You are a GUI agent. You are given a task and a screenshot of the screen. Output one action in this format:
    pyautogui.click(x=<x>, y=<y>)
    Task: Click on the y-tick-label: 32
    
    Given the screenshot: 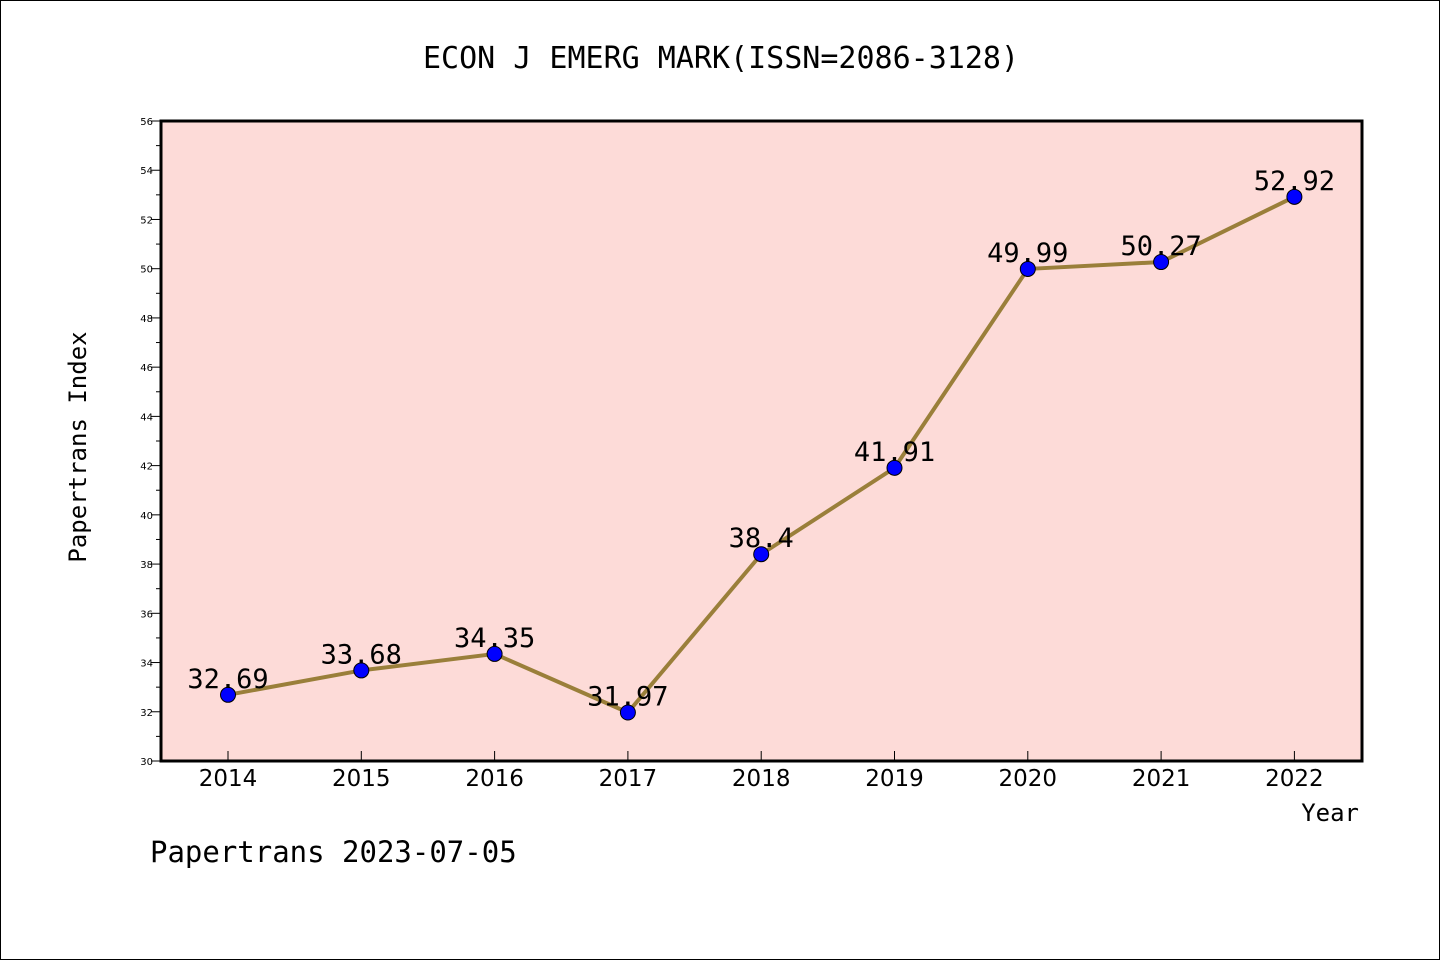 What is the action you would take?
    pyautogui.click(x=146, y=713)
    